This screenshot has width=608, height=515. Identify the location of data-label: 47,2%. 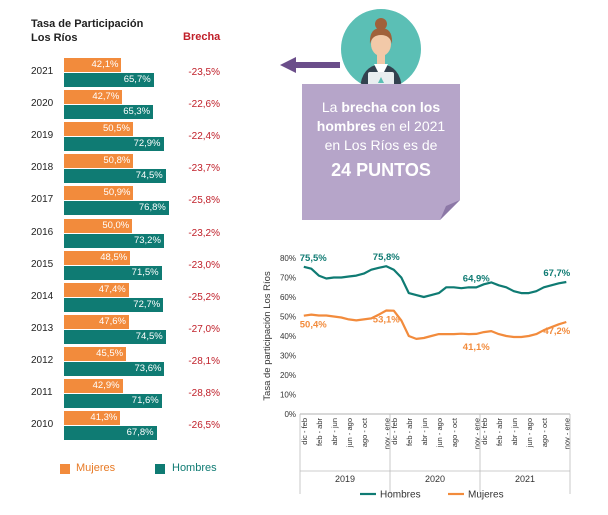
(556, 331).